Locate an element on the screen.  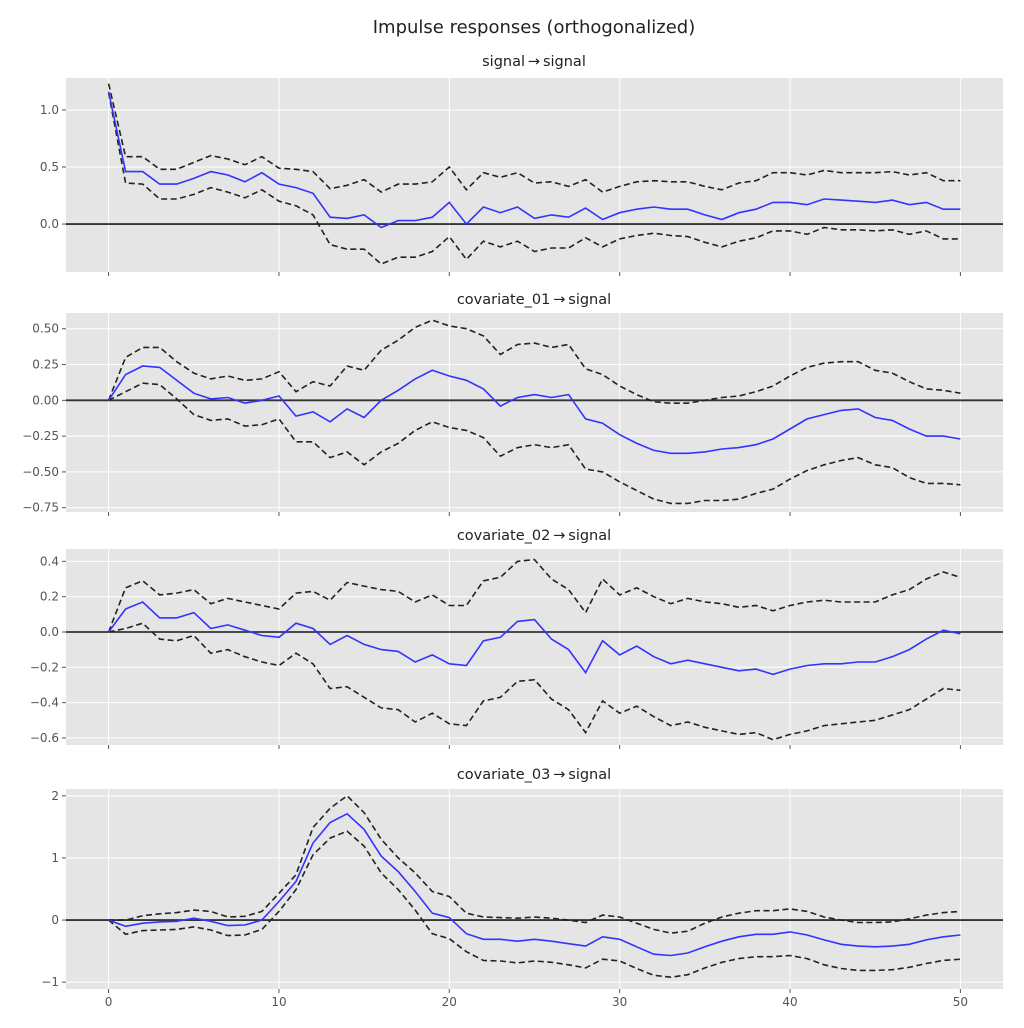
x-tick-label: 50 is located at coordinates (960, 1002).